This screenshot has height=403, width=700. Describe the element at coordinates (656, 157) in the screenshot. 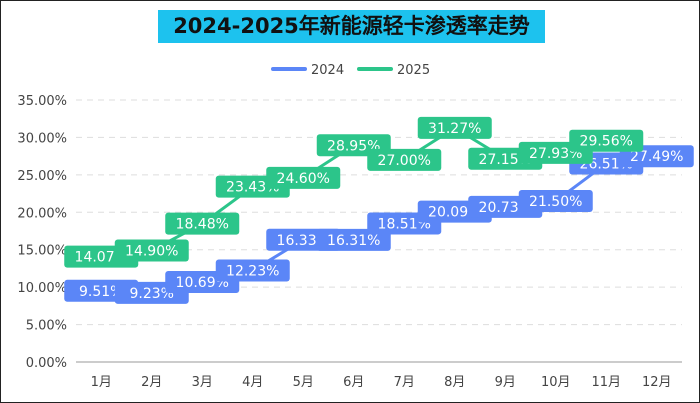

I see `data-label: 27.49%` at that location.